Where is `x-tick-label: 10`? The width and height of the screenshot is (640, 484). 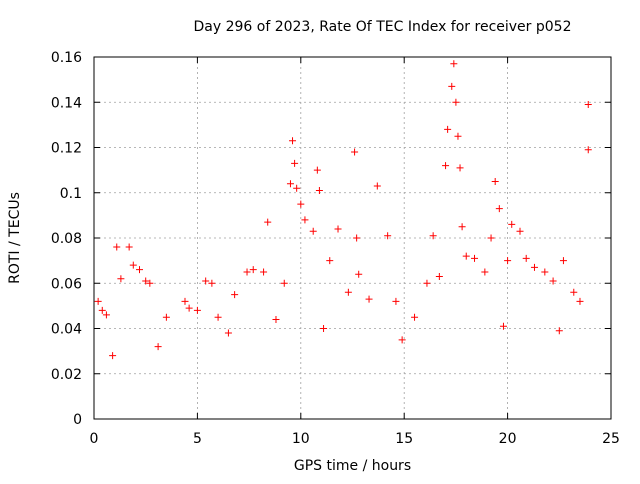 x-tick-label: 10 is located at coordinates (301, 439).